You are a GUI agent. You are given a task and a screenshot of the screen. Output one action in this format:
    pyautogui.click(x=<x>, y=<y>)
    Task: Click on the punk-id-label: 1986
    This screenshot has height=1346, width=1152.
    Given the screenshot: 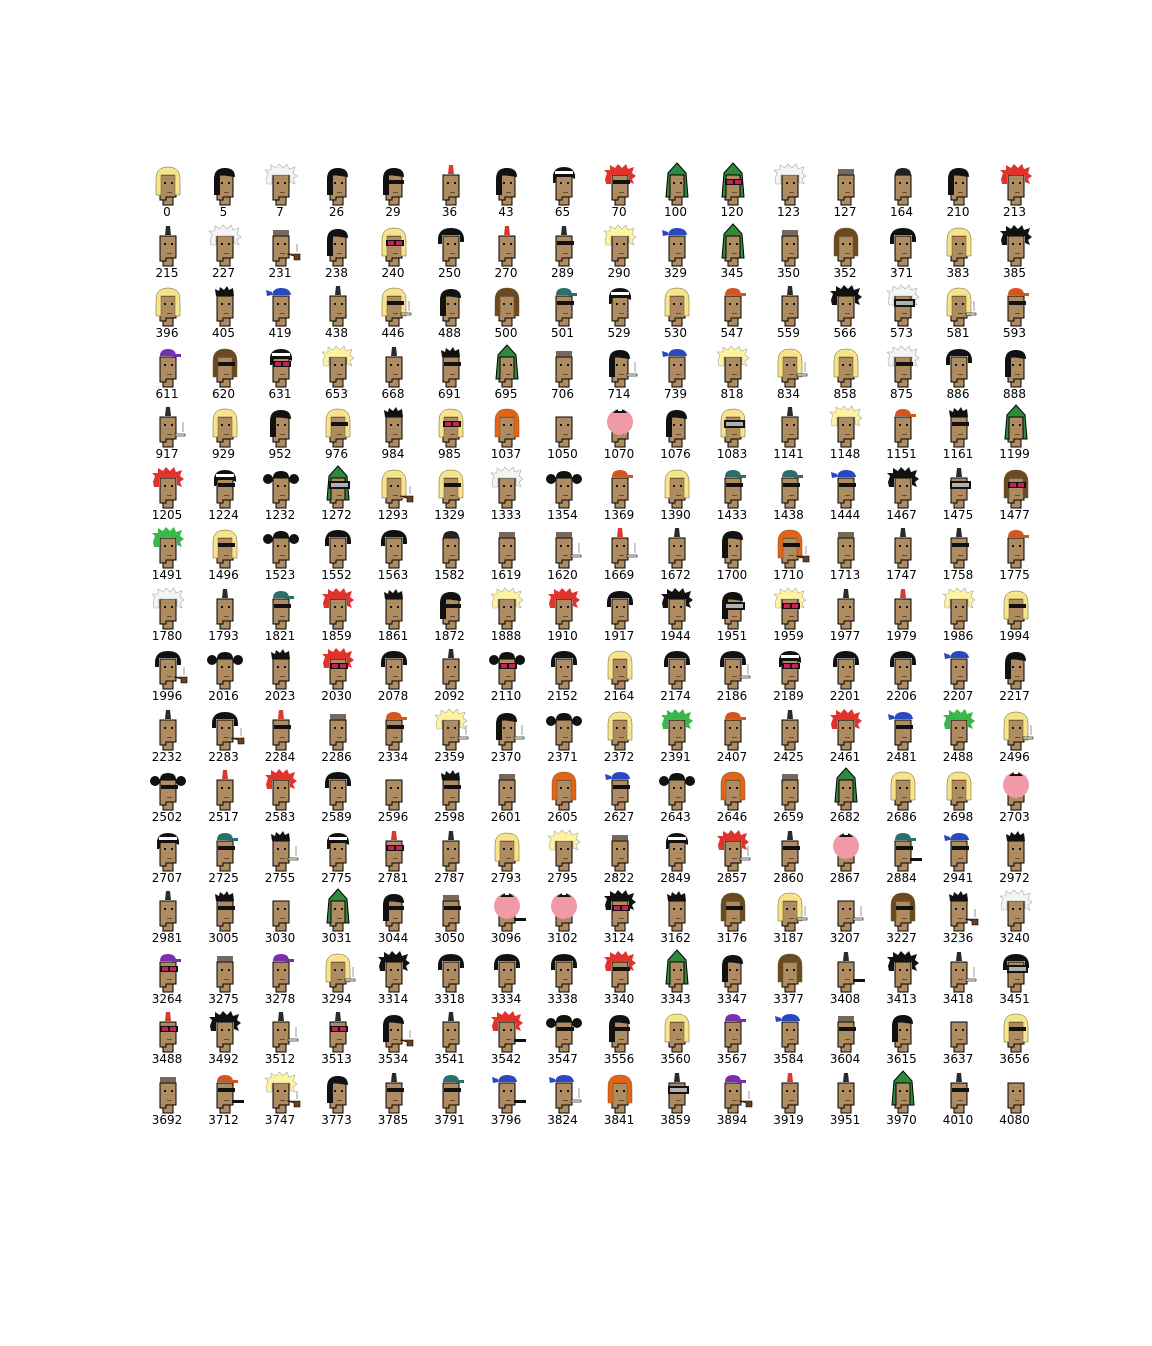 What is the action you would take?
    pyautogui.click(x=958, y=635)
    